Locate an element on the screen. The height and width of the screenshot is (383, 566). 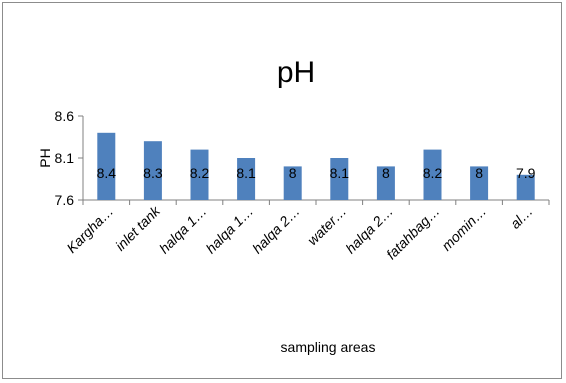
data-labels-group: 8.4 8.3 8.2 8.1 8 8.1 8 8.2 8 7.9 is located at coordinates (316, 173).